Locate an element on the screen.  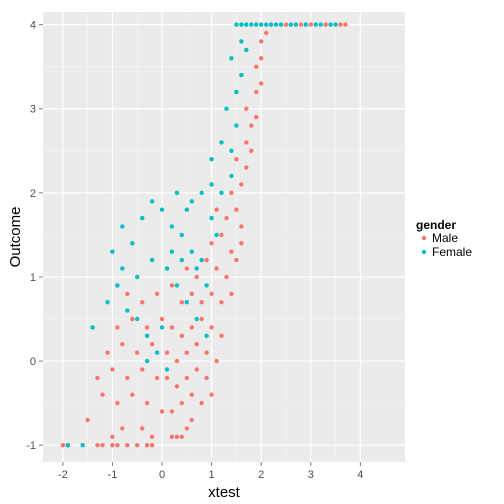
legend-title: gender is located at coordinates (436, 225).